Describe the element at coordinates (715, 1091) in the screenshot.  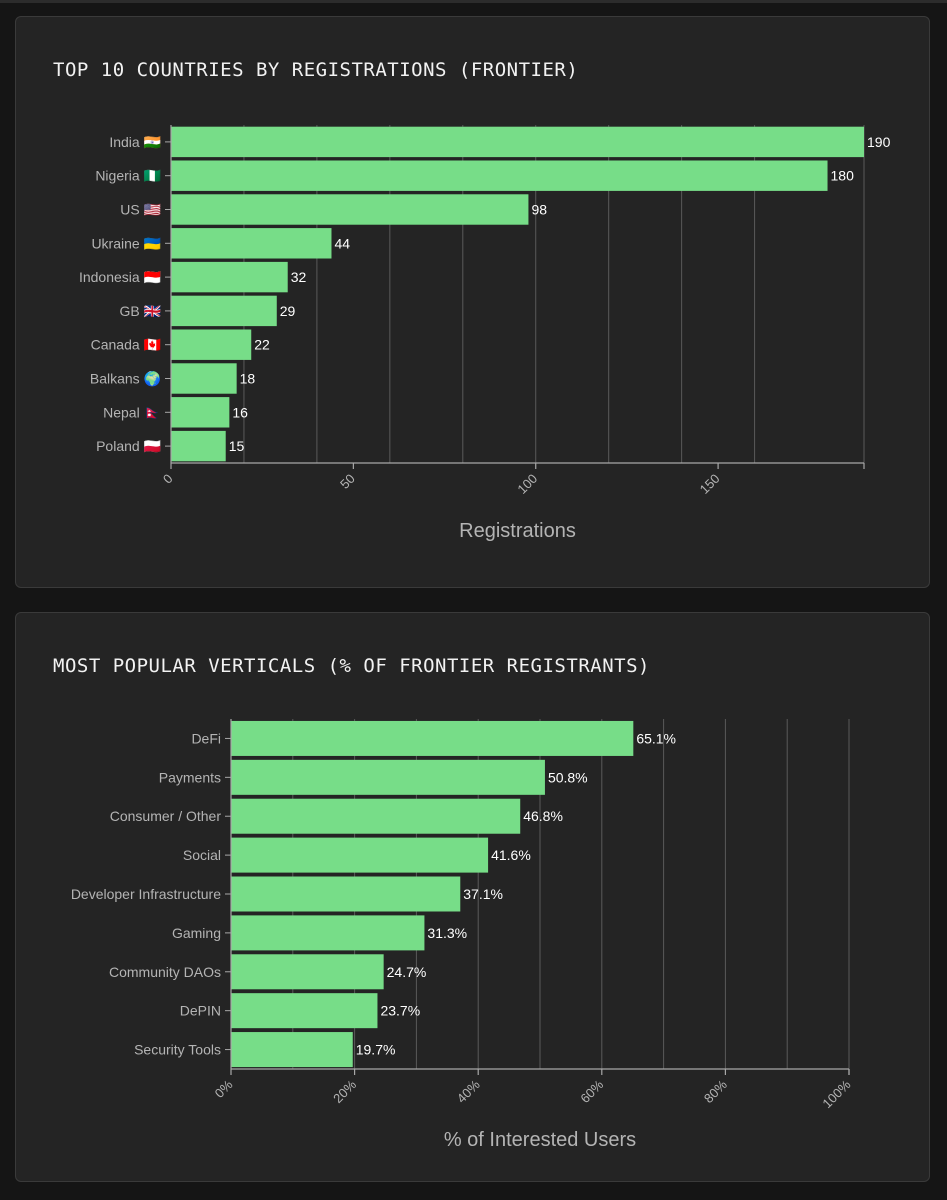
I see `x-tick-label: 80%` at that location.